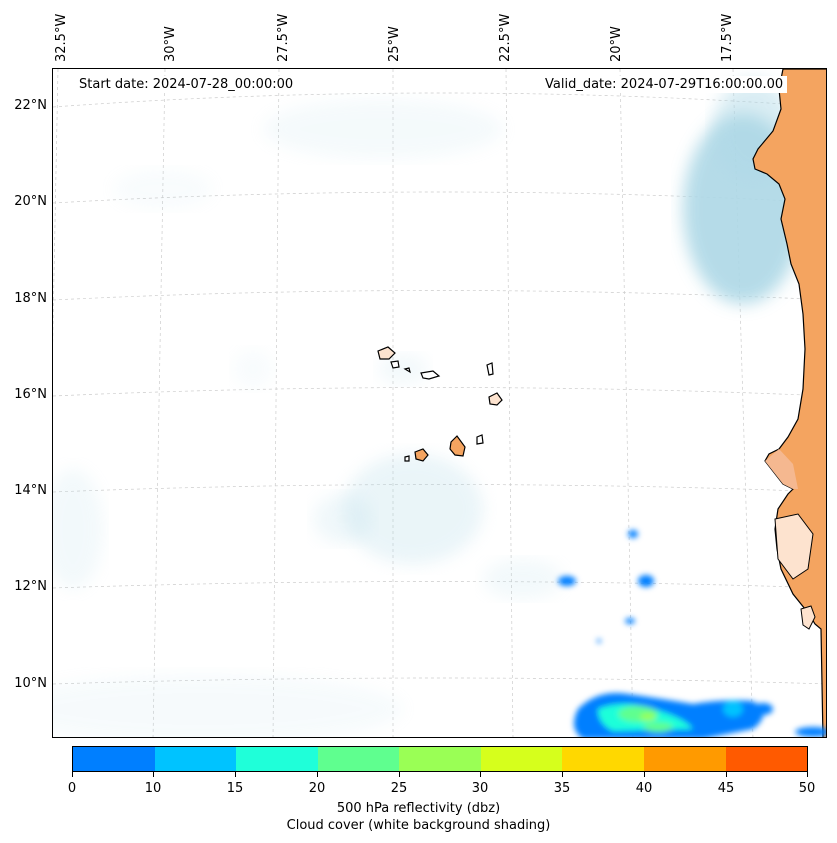 The width and height of the screenshot is (837, 843). What do you see at coordinates (562, 788) in the screenshot?
I see `colorbar-tick-label: 35` at bounding box center [562, 788].